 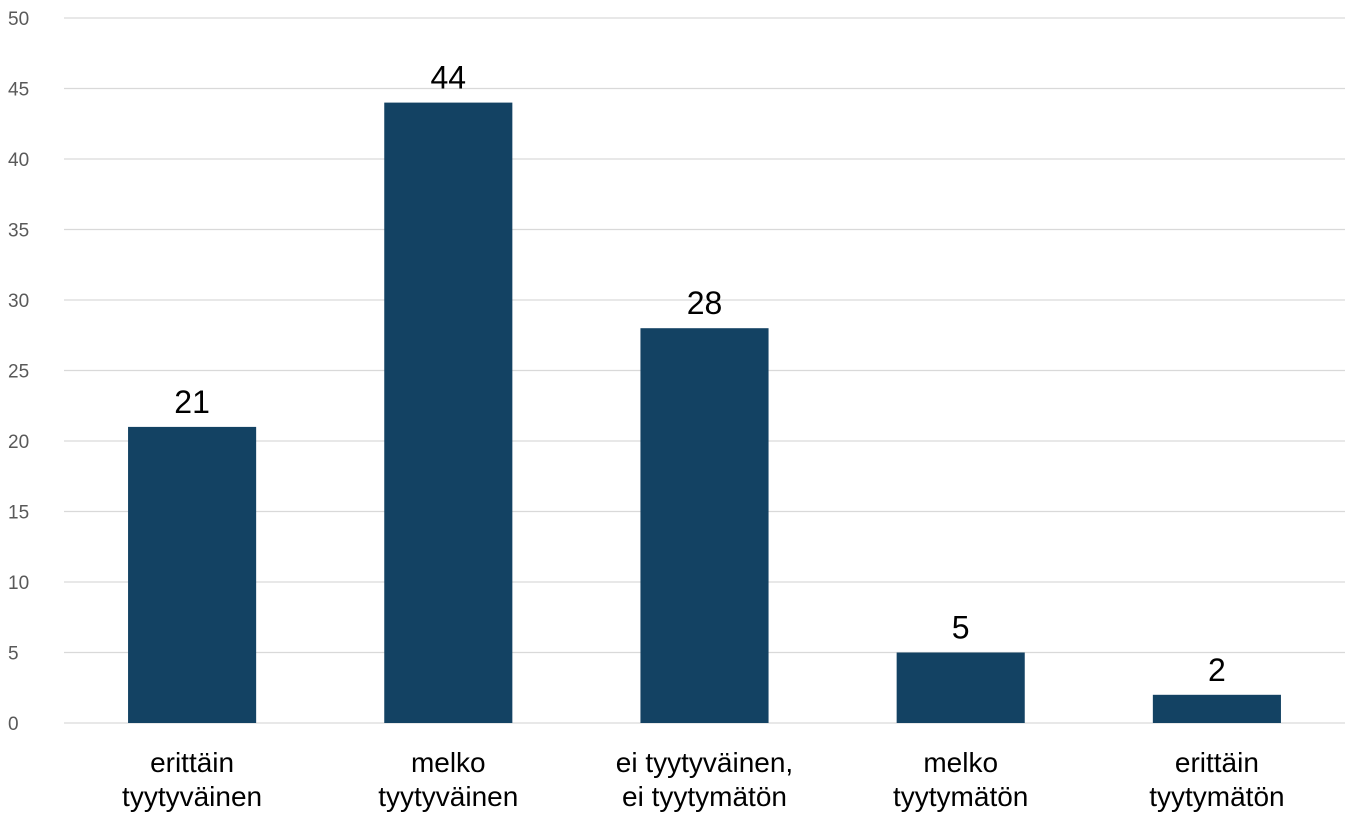 I want to click on y-tick-label: 10, so click(x=18, y=583).